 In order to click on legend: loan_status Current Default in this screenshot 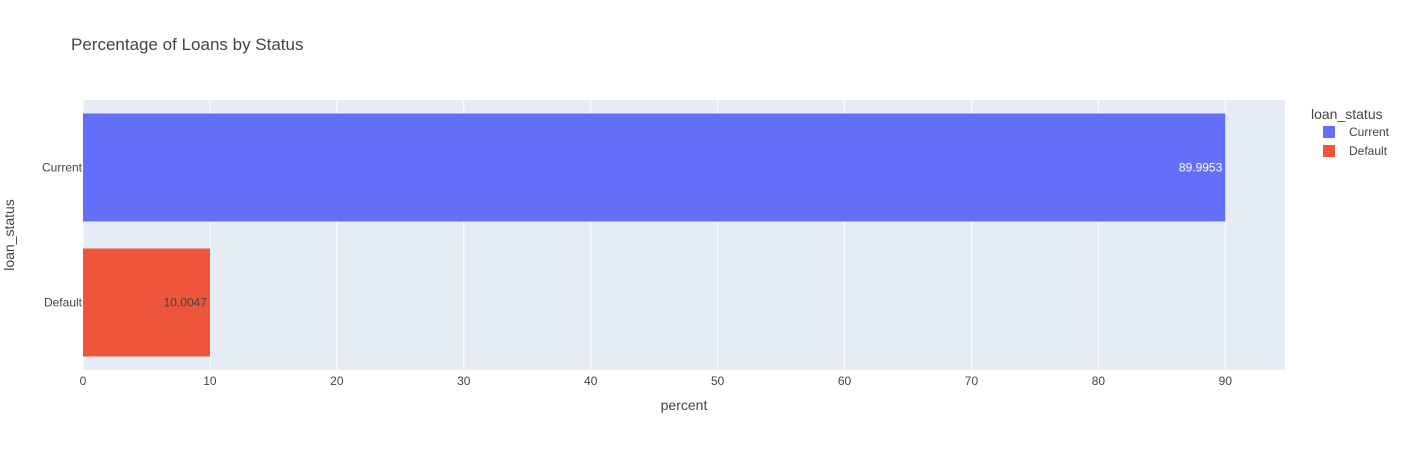, I will do `click(1350, 132)`.